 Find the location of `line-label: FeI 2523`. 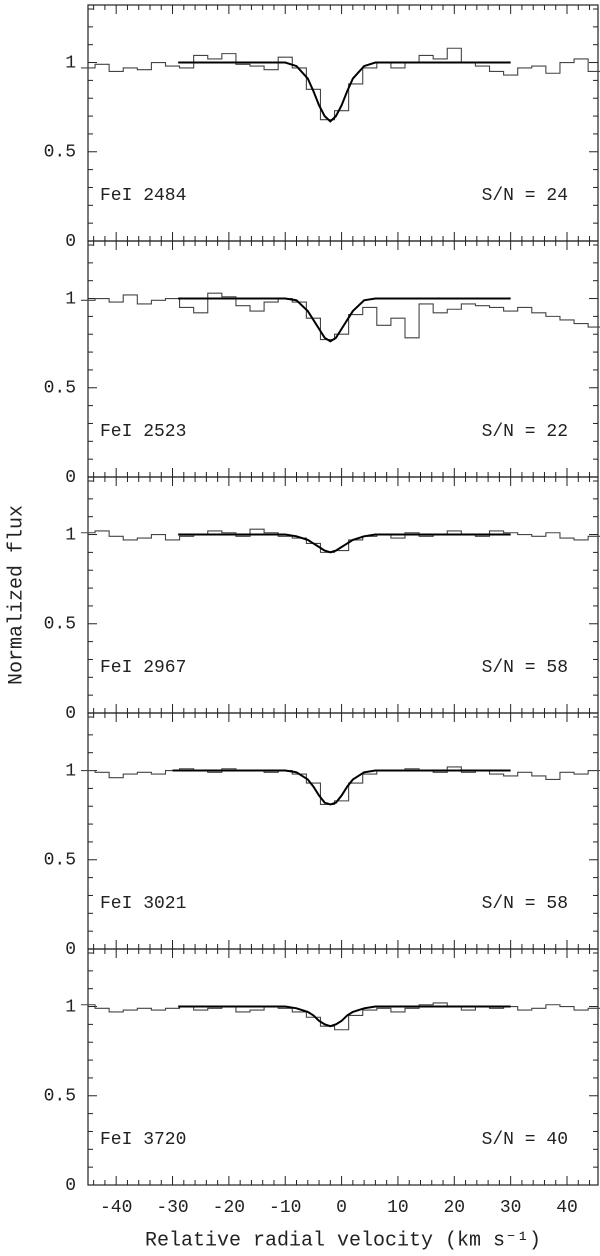

line-label: FeI 2523 is located at coordinates (143, 432).